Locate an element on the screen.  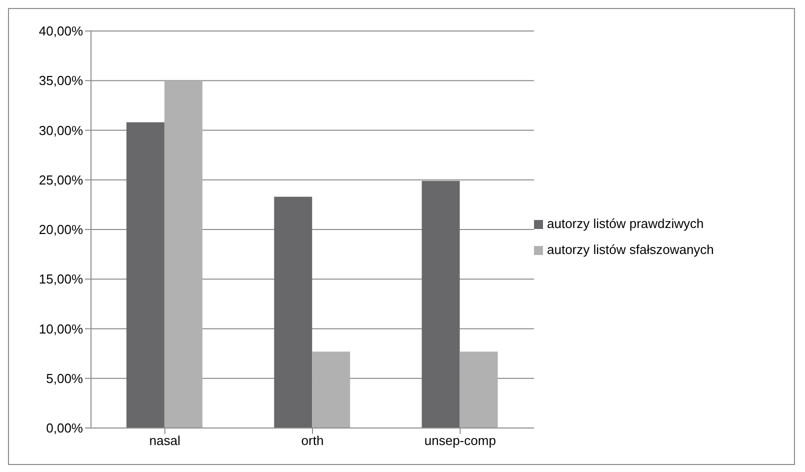
y-tick-label: 5,00% is located at coordinates (65, 378).